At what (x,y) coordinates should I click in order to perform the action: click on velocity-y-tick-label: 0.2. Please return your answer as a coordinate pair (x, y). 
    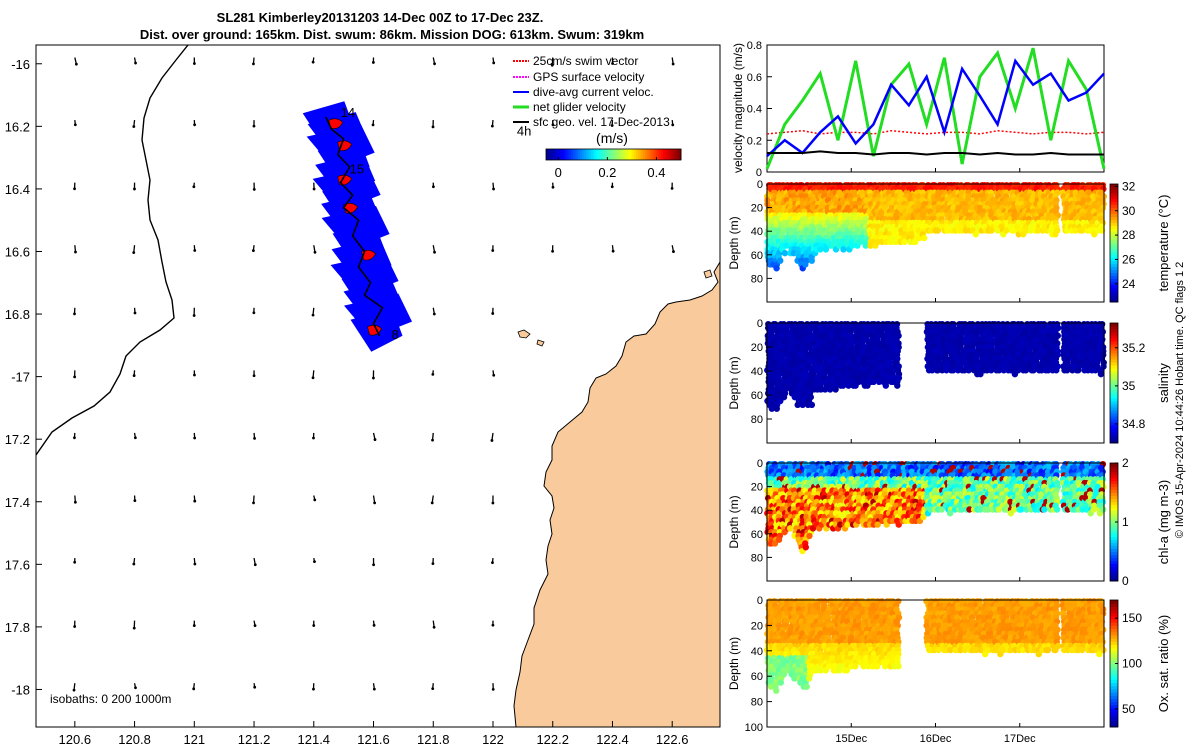
    Looking at the image, I should click on (754, 141).